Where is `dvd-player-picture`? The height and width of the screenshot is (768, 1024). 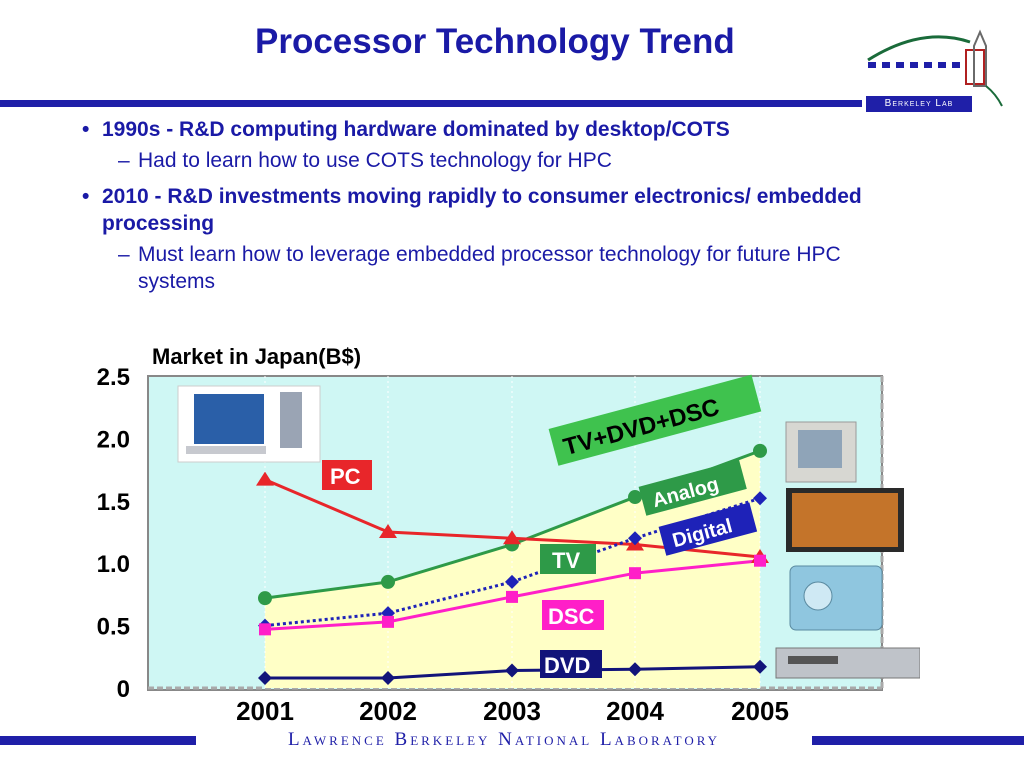 dvd-player-picture is located at coordinates (847, 663).